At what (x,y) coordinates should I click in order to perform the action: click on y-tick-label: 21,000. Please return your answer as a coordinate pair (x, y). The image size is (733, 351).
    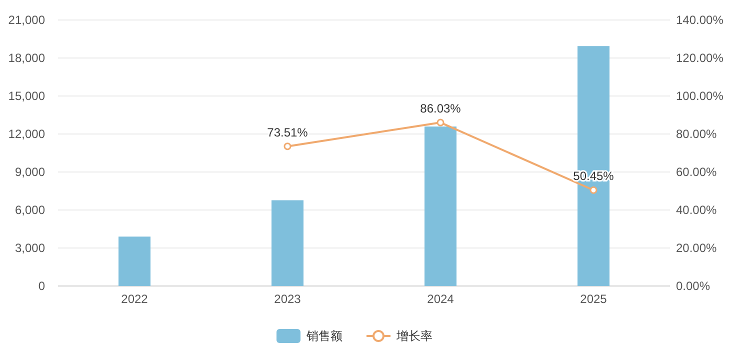
    Looking at the image, I should click on (27, 20).